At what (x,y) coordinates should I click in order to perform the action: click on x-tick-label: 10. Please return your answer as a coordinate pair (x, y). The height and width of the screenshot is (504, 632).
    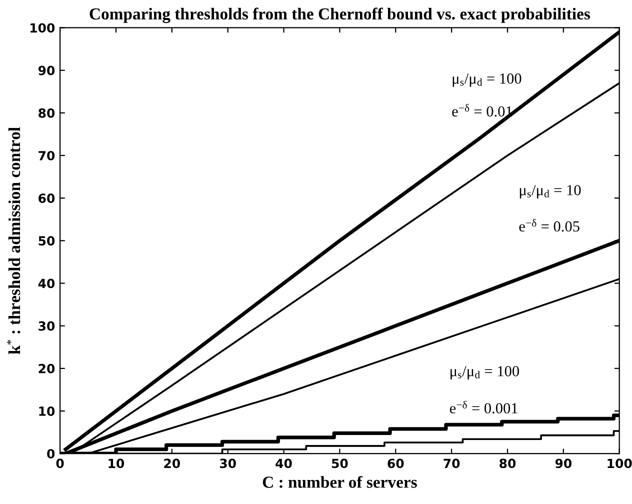
    Looking at the image, I should click on (116, 463).